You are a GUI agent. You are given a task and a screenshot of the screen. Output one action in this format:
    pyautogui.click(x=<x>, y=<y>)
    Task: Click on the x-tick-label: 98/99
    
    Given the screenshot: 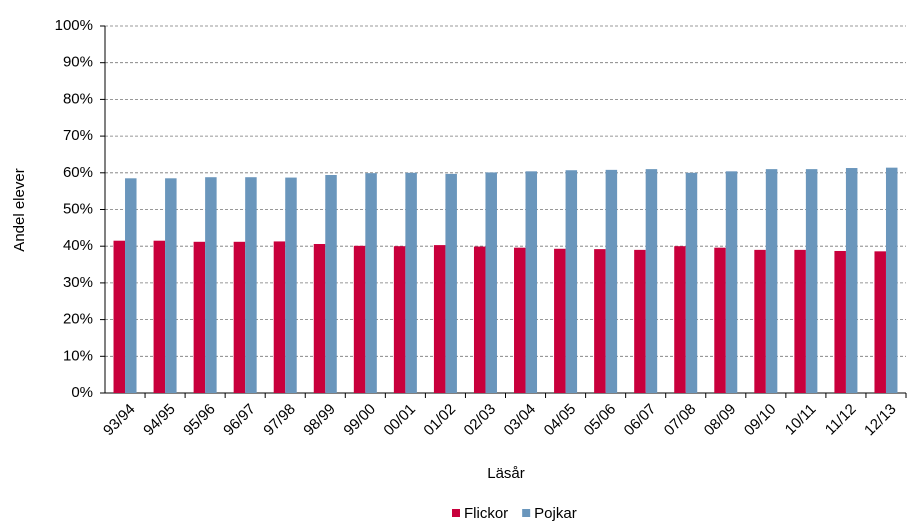 What is the action you would take?
    pyautogui.click(x=319, y=420)
    